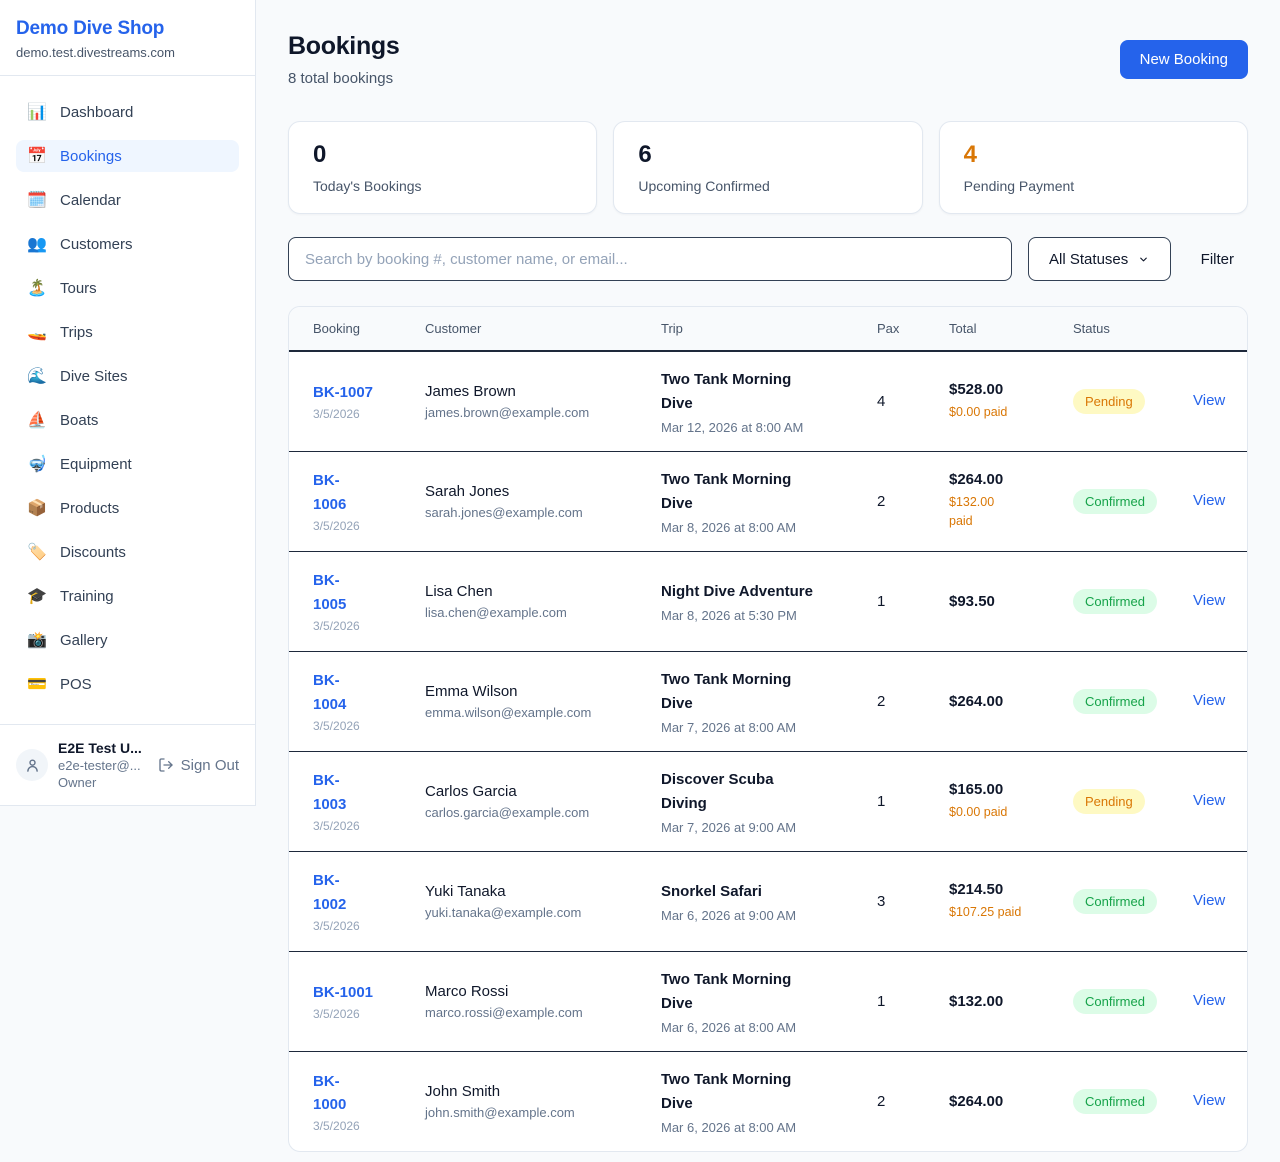 The image size is (1280, 1162). I want to click on sidebar-item-boats: ⛵ Boats, so click(127, 420).